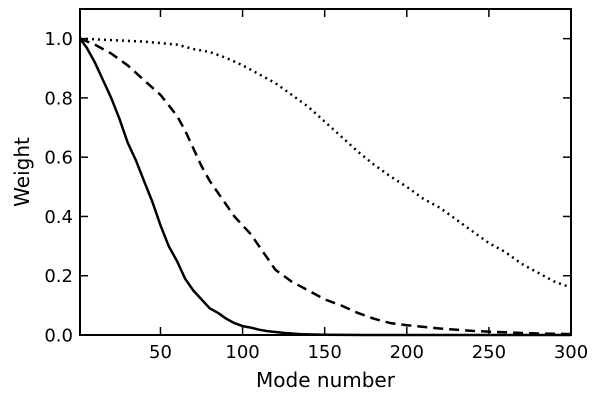 The image size is (594, 399). What do you see at coordinates (571, 352) in the screenshot?
I see `x-tick-label: 300` at bounding box center [571, 352].